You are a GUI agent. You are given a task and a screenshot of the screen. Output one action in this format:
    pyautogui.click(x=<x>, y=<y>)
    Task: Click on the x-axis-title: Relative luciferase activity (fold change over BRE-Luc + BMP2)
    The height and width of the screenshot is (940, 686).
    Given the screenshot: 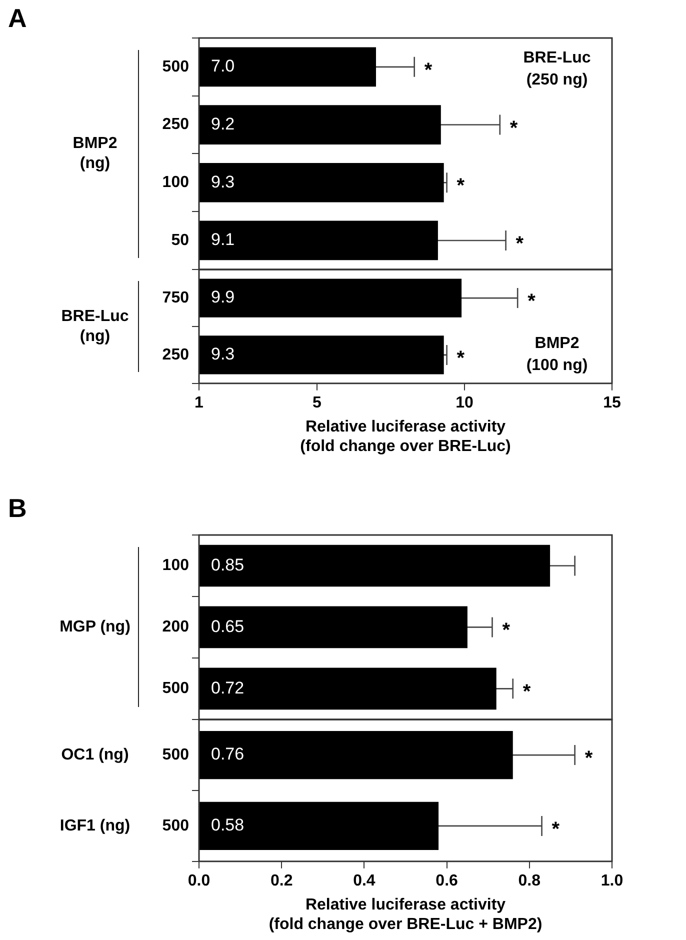 What is the action you would take?
    pyautogui.click(x=405, y=914)
    